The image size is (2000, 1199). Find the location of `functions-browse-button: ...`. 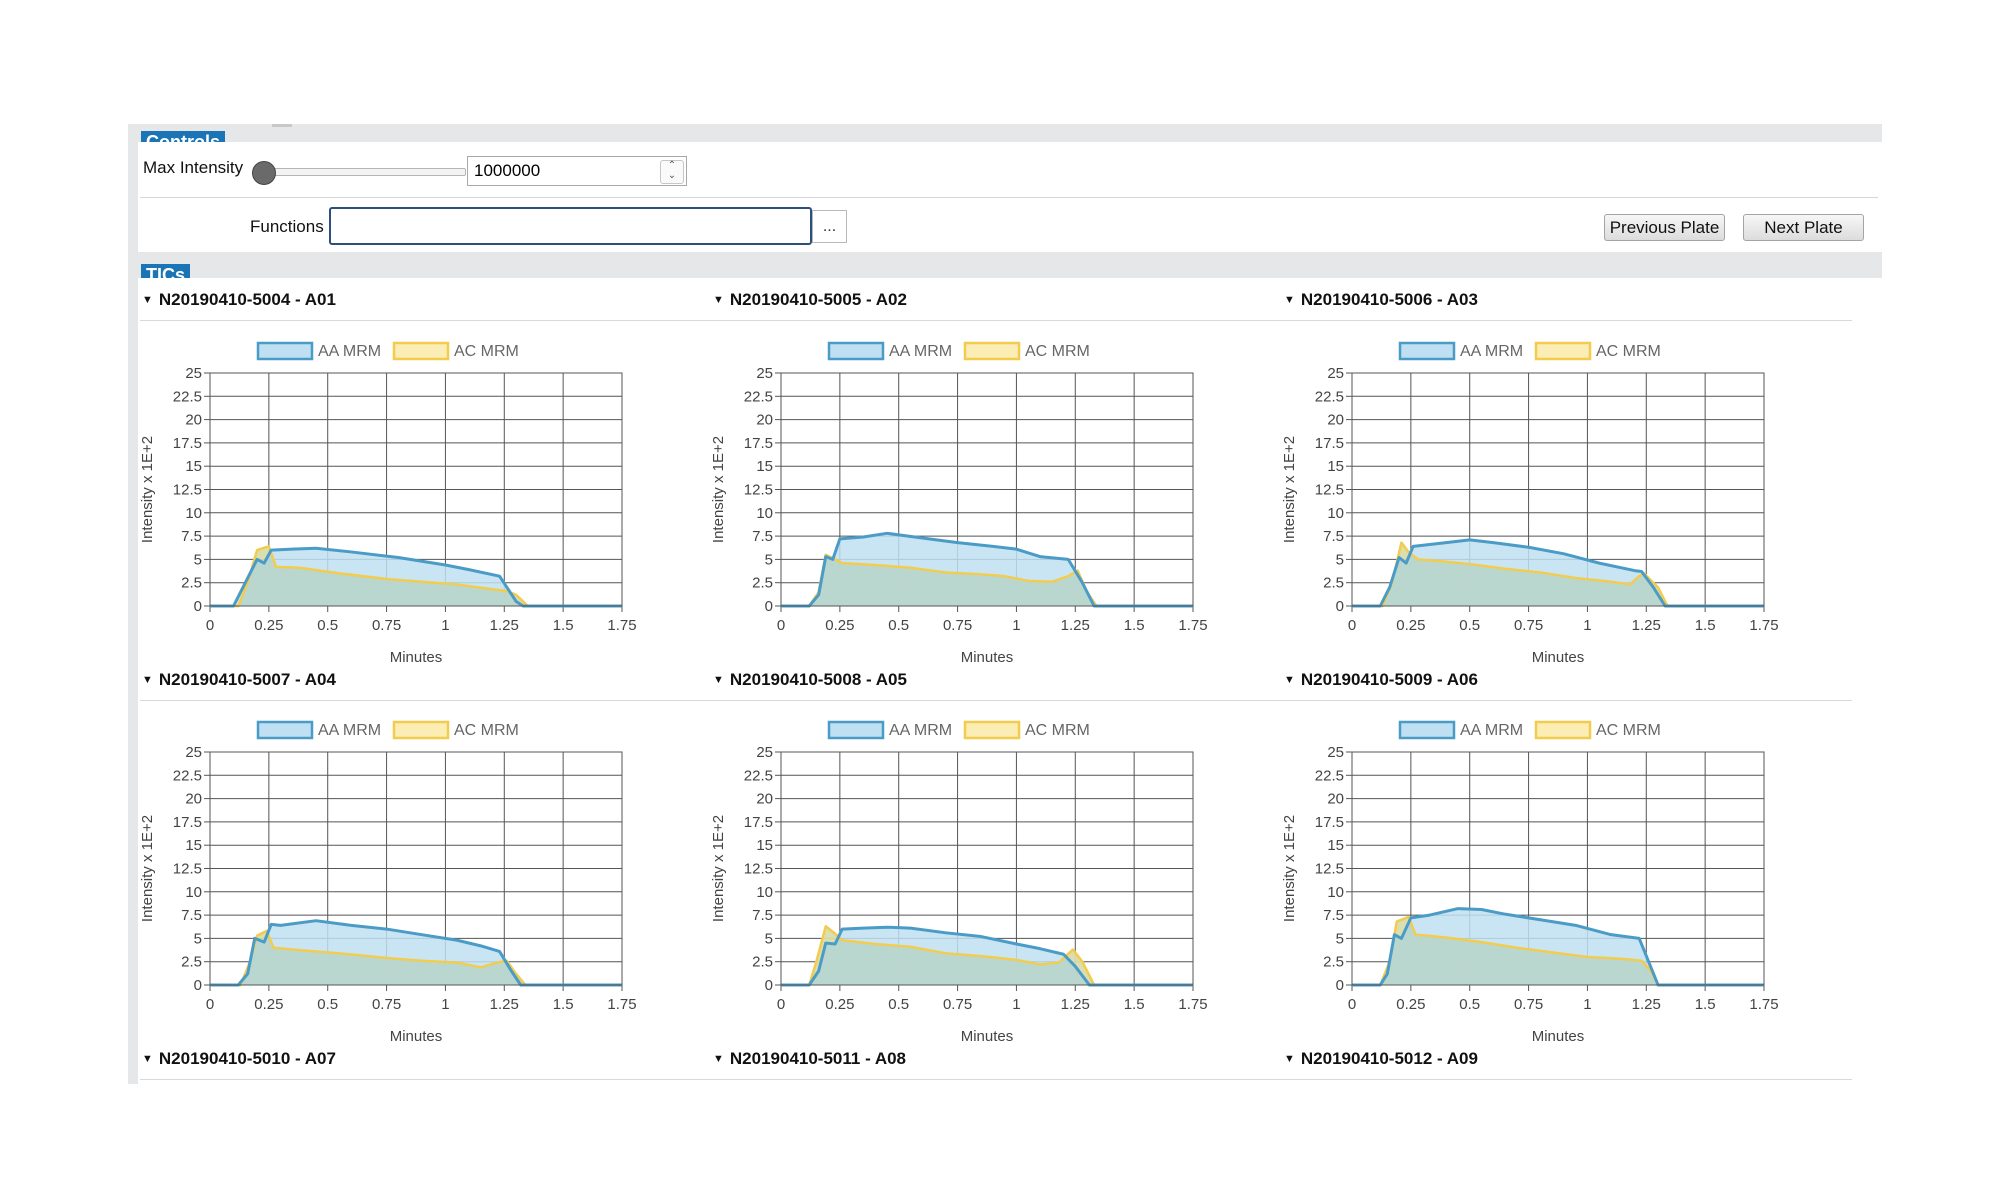

functions-browse-button: ... is located at coordinates (829, 226).